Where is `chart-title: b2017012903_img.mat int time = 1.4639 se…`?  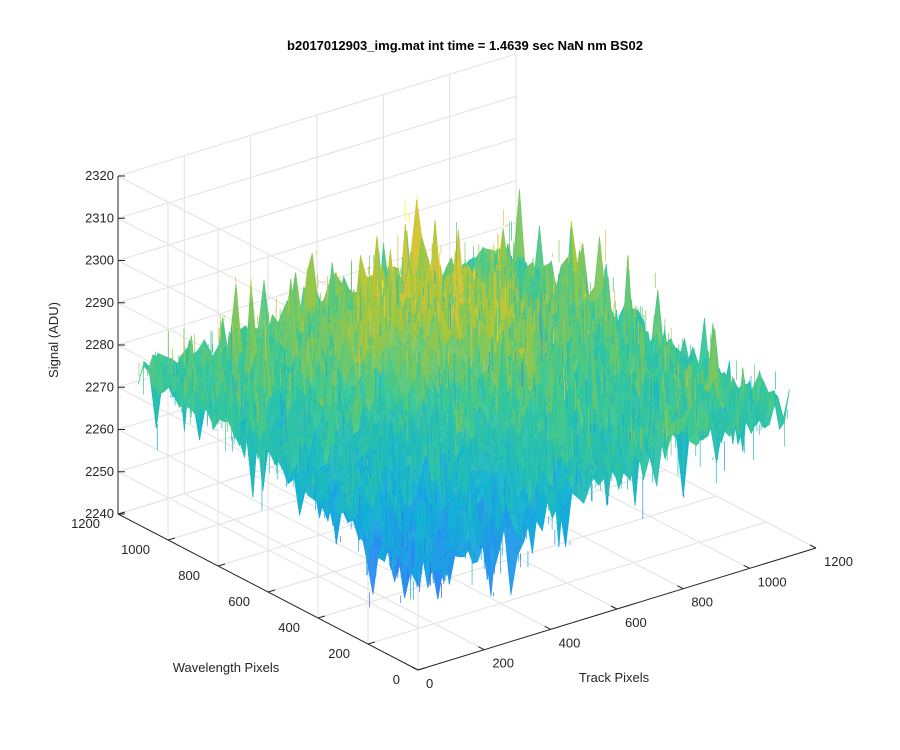
chart-title: b2017012903_img.mat int time = 1.4639 se… is located at coordinates (465, 45).